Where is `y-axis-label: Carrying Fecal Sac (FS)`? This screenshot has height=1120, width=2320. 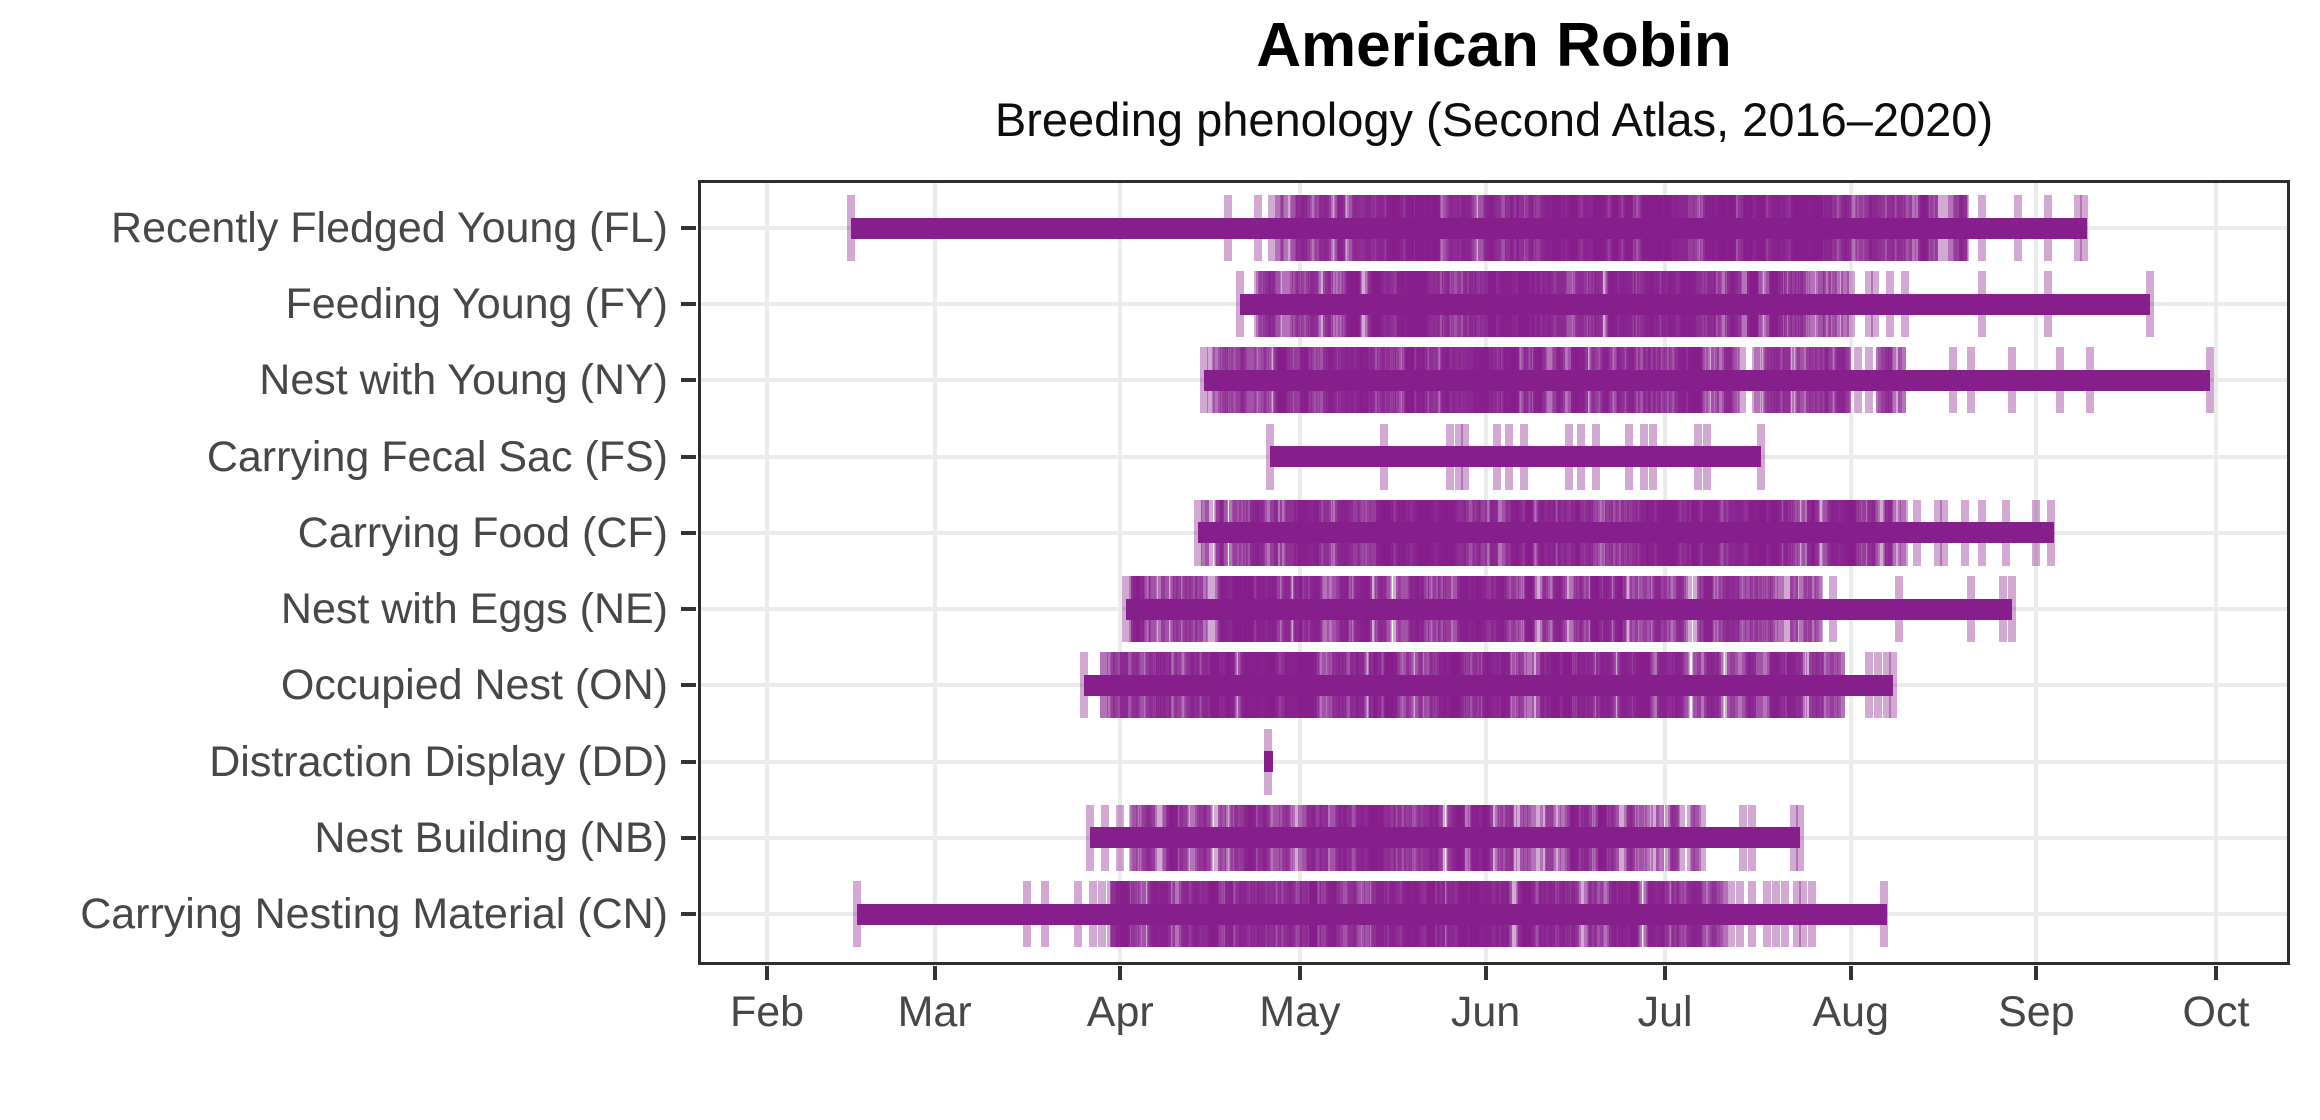
y-axis-label: Carrying Fecal Sac (FS) is located at coordinates (437, 456).